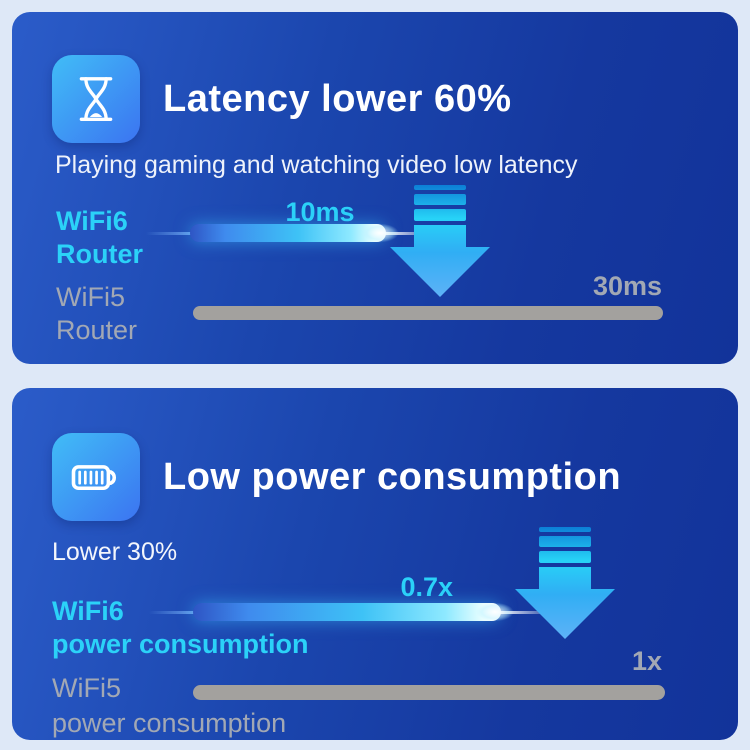 This screenshot has width=750, height=750. I want to click on power-header: Low power consumption, so click(336, 477).